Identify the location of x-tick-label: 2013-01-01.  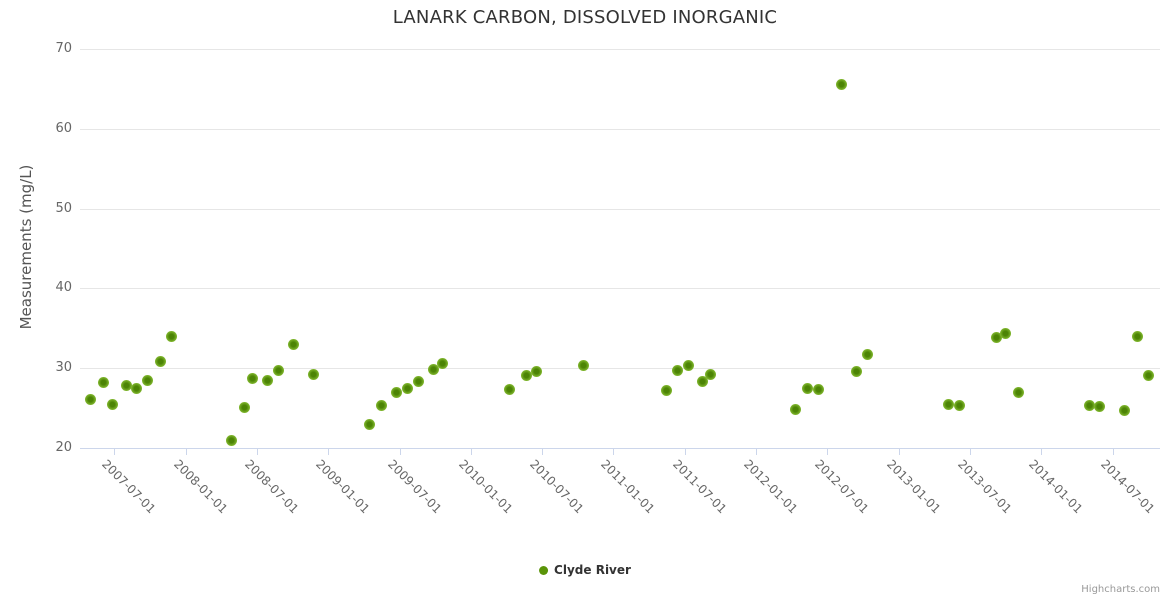
(913, 487).